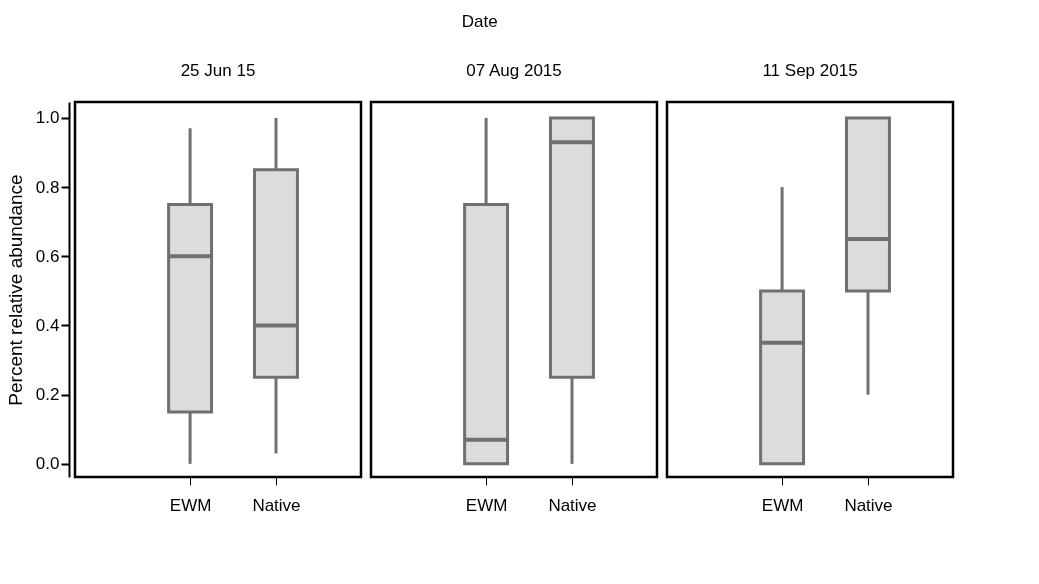 This screenshot has height=584, width=1039. Describe the element at coordinates (47, 325) in the screenshot. I see `y-tick-label: 0.4` at that location.